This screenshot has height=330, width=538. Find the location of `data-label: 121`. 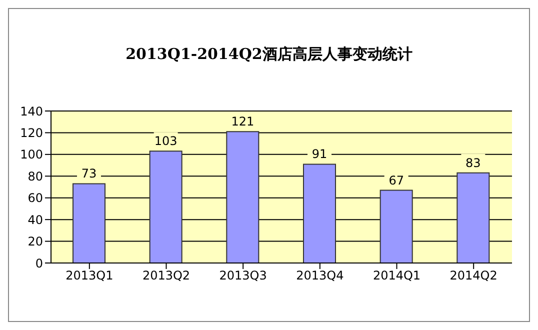

data-label: 121 is located at coordinates (242, 121).